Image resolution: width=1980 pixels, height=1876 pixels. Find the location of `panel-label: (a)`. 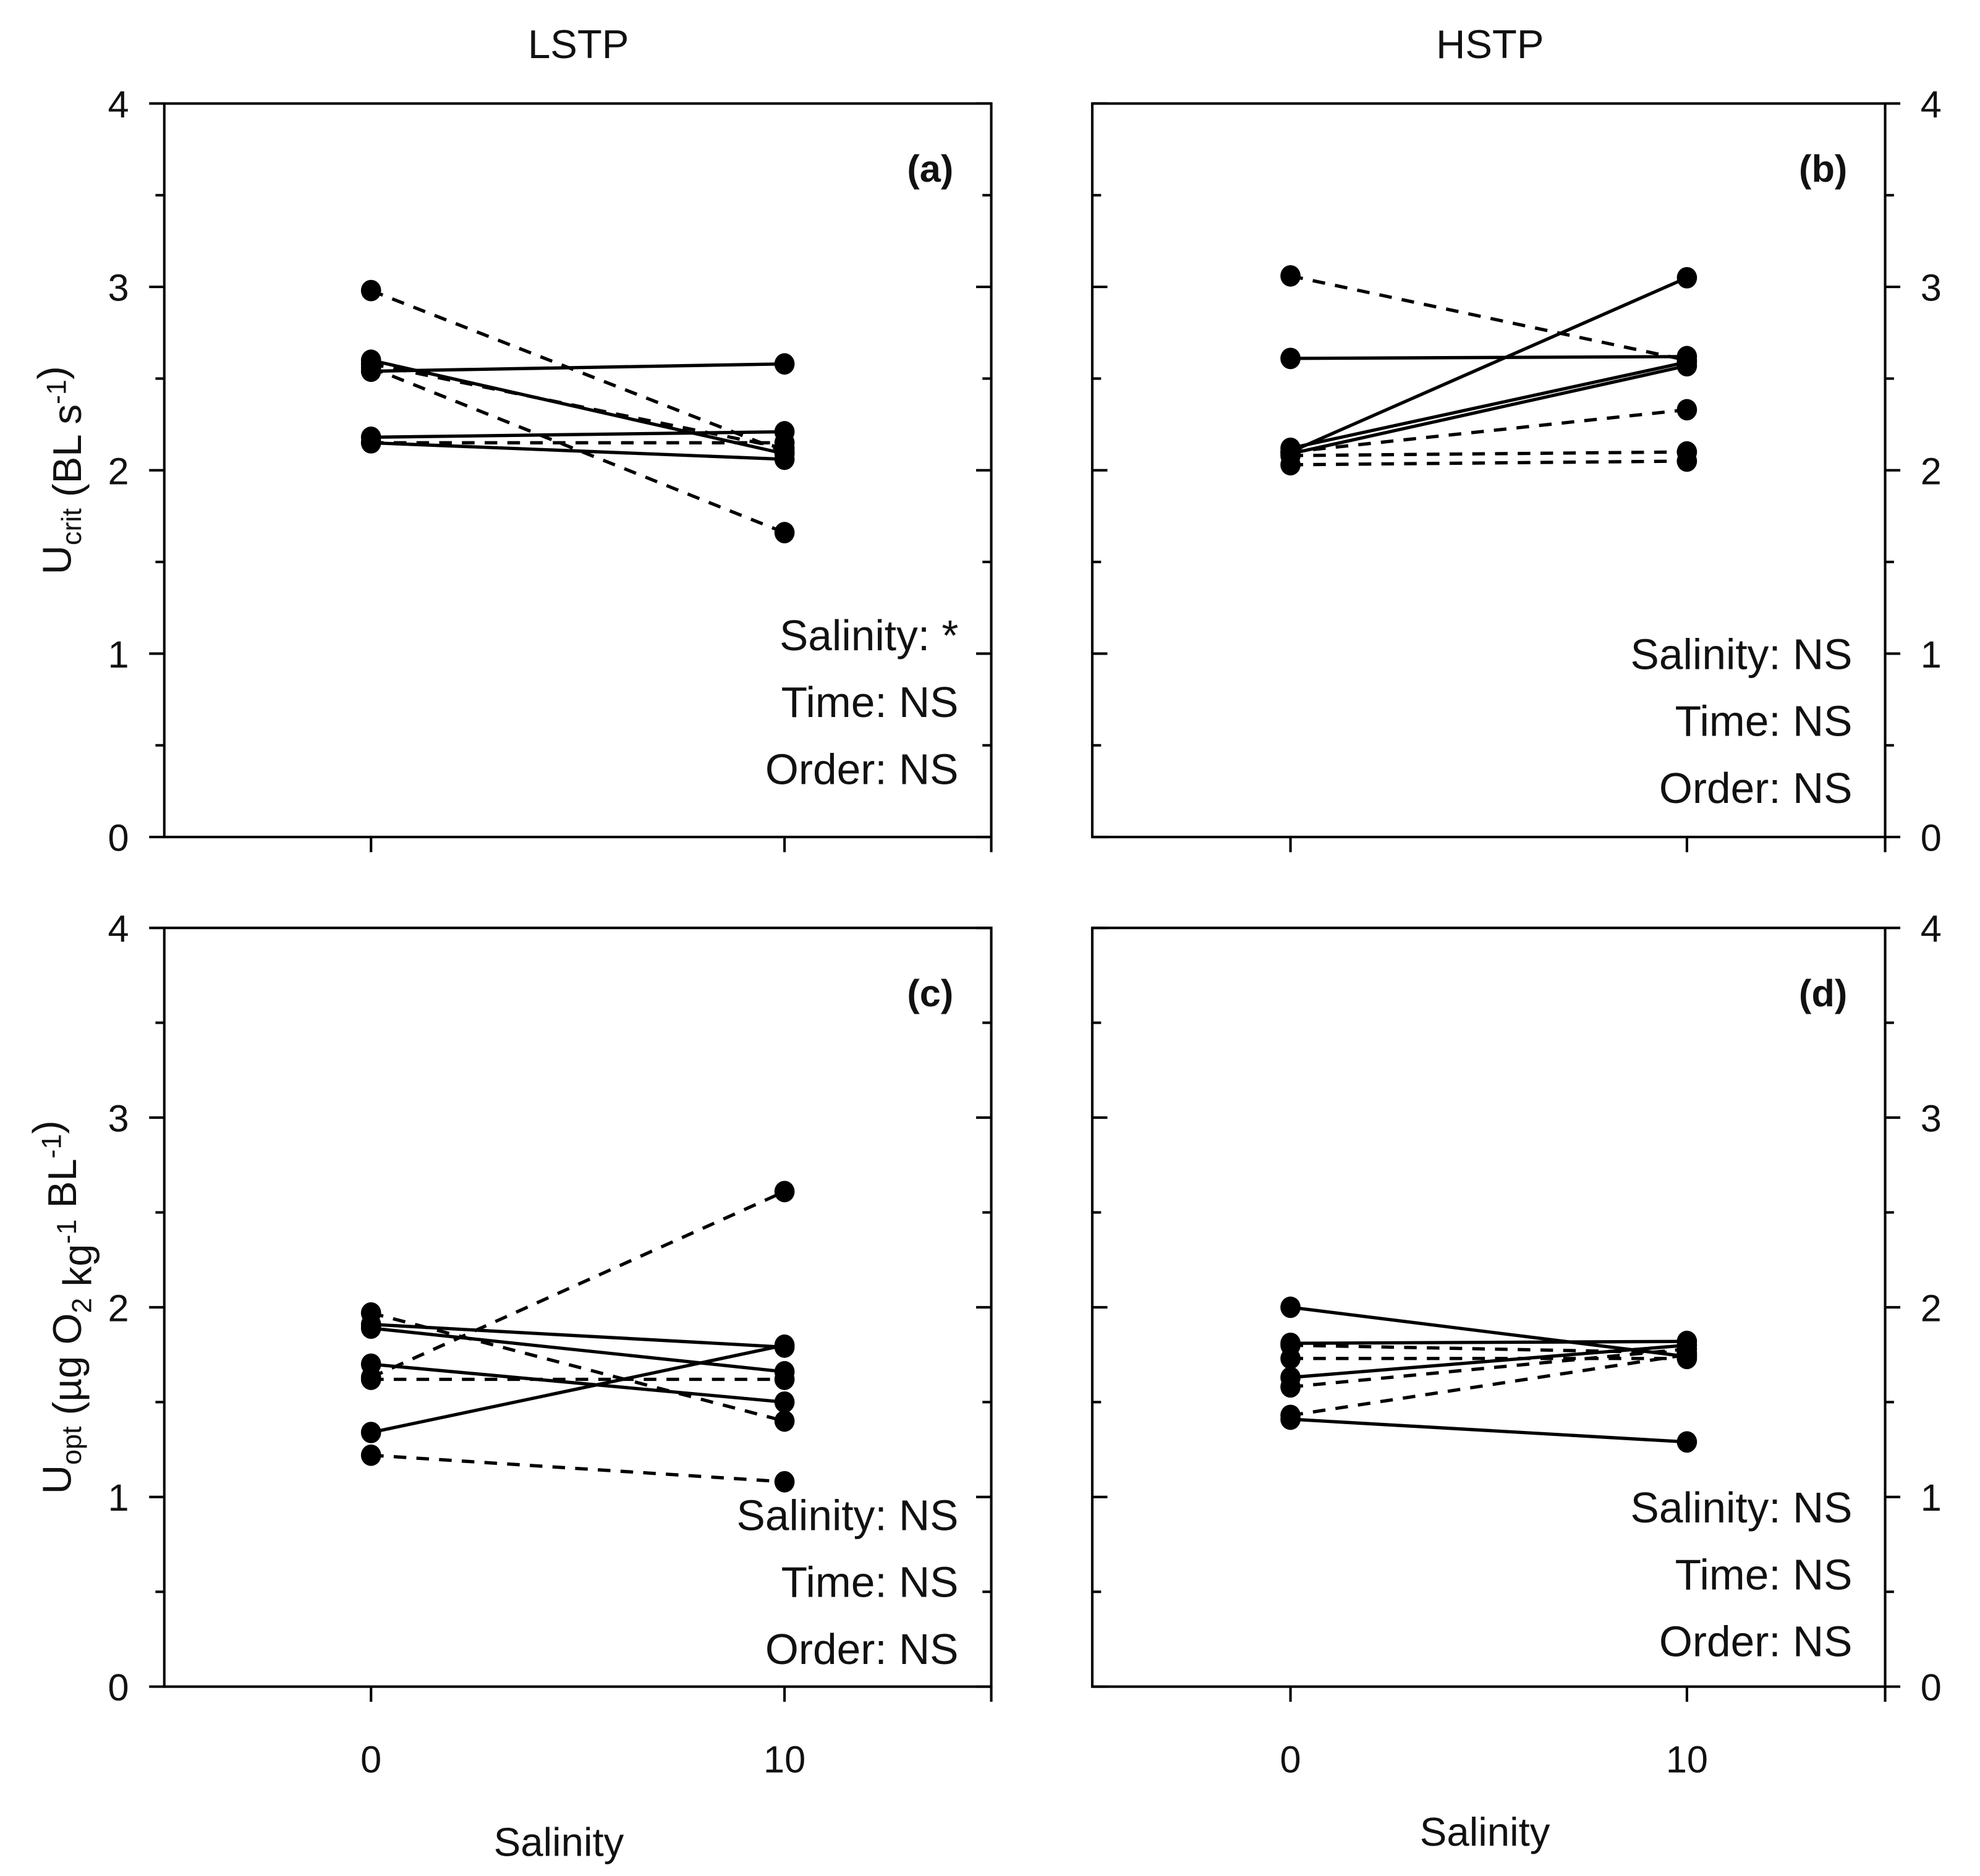

panel-label: (a) is located at coordinates (930, 169).